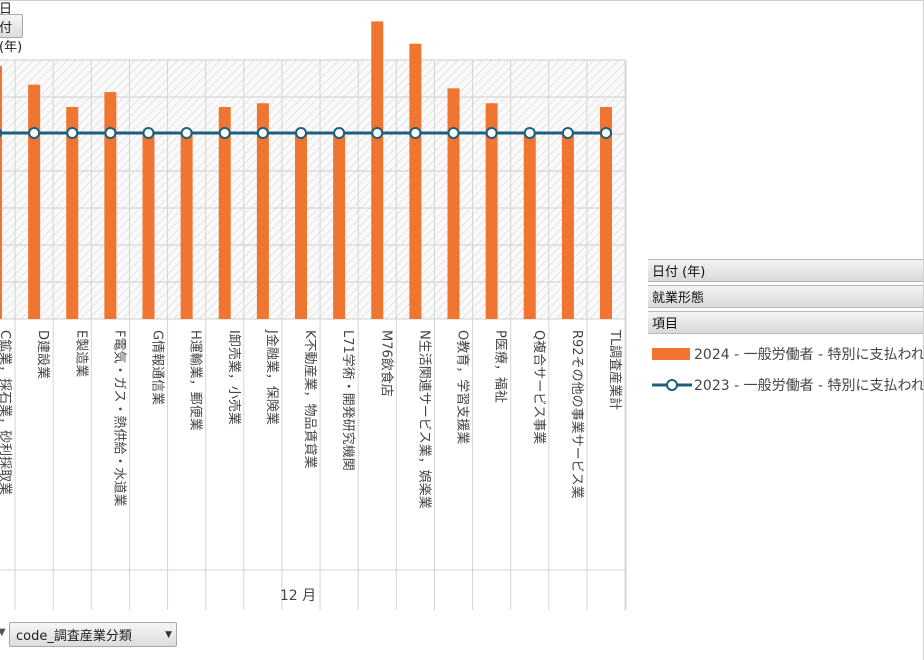 This screenshot has height=660, width=924. What do you see at coordinates (386, 363) in the screenshot?
I see `category-label: M76飲食店` at bounding box center [386, 363].